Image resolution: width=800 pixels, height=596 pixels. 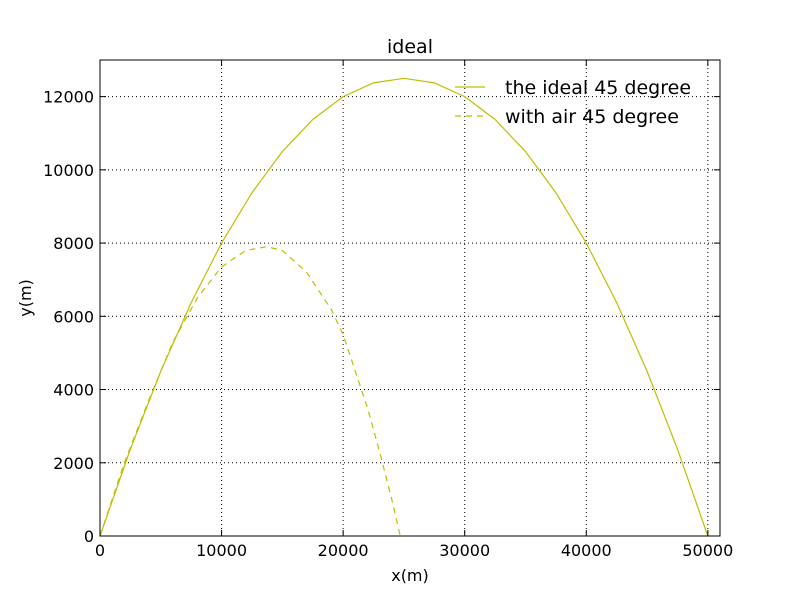 What do you see at coordinates (598, 88) in the screenshot?
I see `legend-label-1: the ideal 45 degree` at bounding box center [598, 88].